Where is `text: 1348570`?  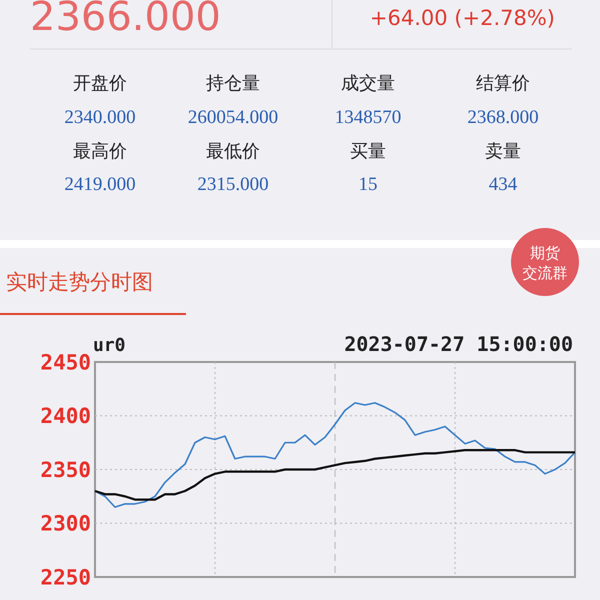 text: 1348570 is located at coordinates (368, 117).